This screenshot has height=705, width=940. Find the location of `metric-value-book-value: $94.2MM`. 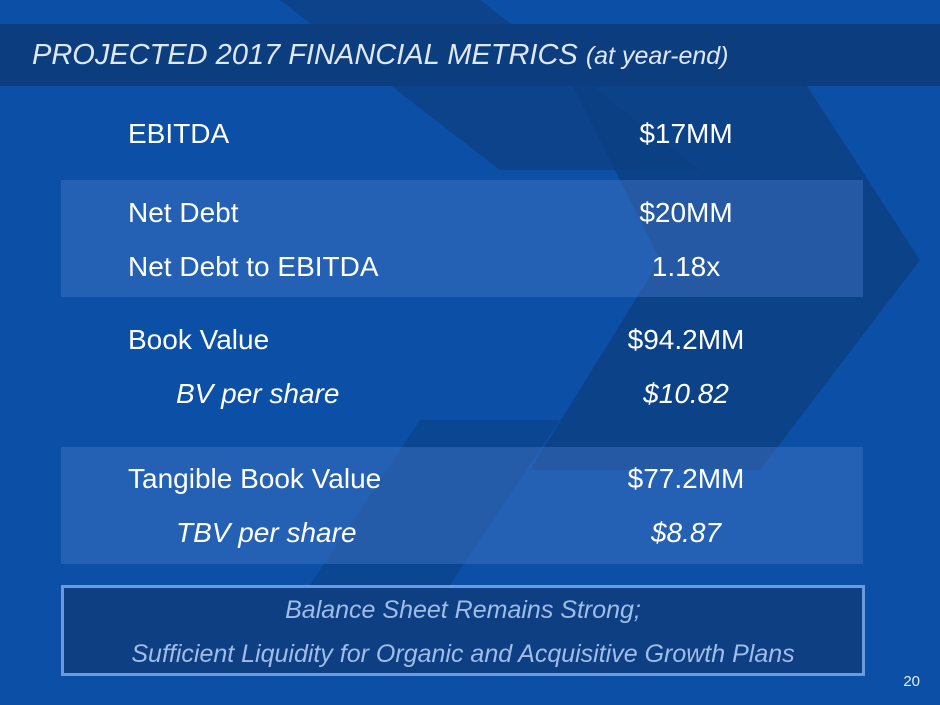

metric-value-book-value: $94.2MM is located at coordinates (686, 339).